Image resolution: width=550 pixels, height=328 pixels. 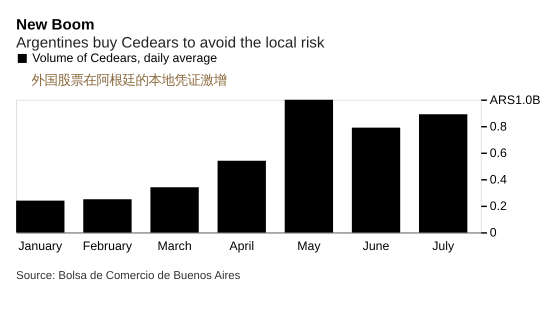 I want to click on x-tick-label: April, so click(x=241, y=245).